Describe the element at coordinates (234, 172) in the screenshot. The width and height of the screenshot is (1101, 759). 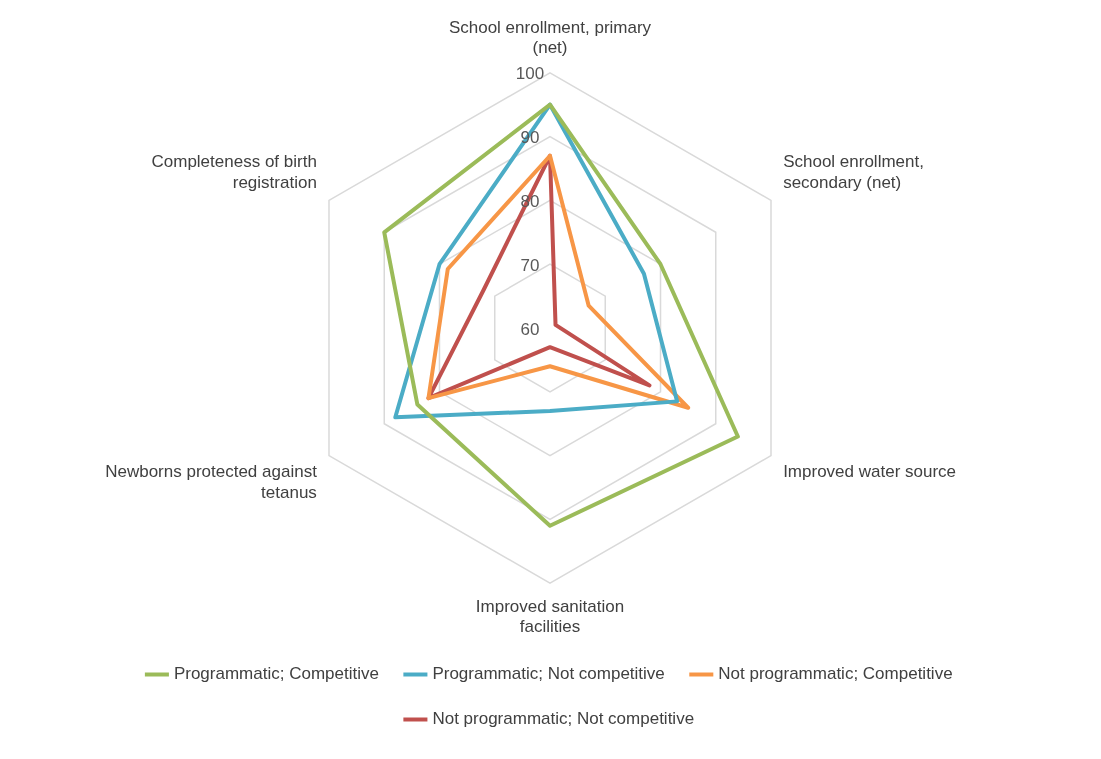
I see `spoke-label: Completeness of birth registration` at that location.